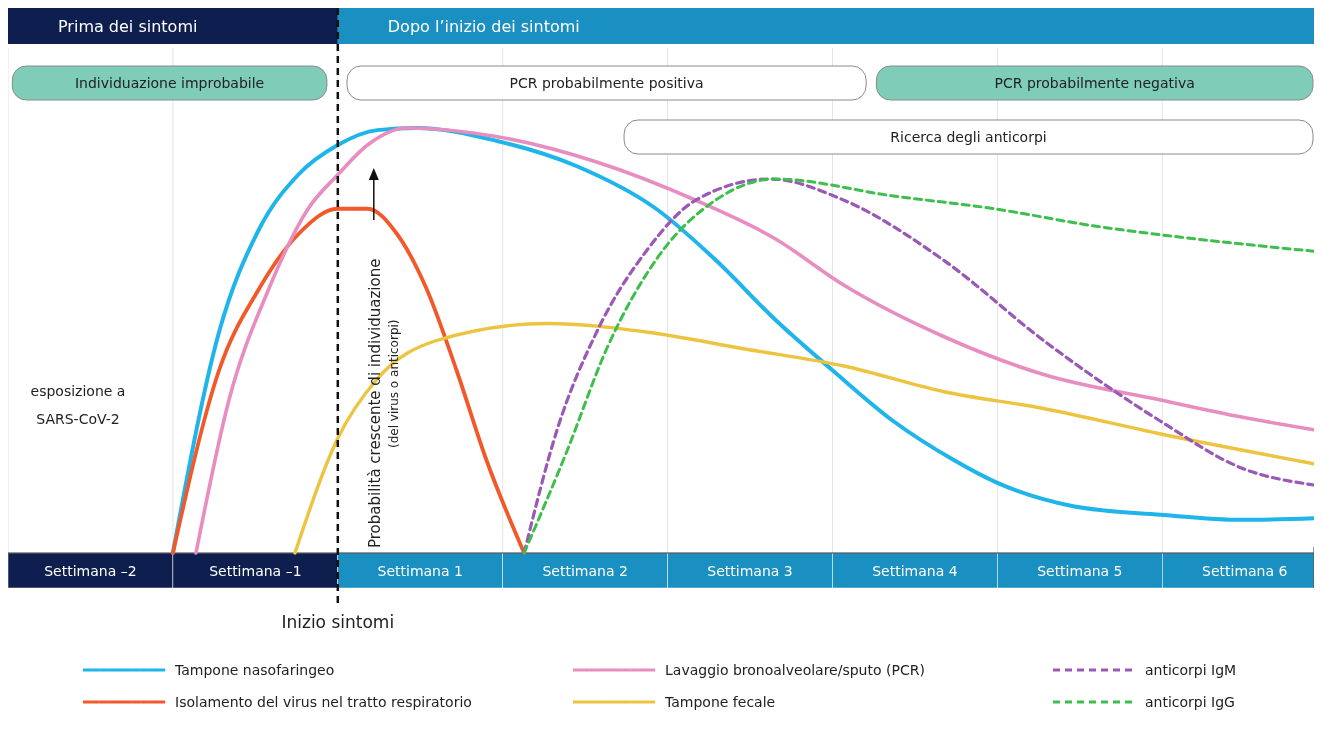  I want to click on x-tick-label: Settimana 2, so click(585, 571).